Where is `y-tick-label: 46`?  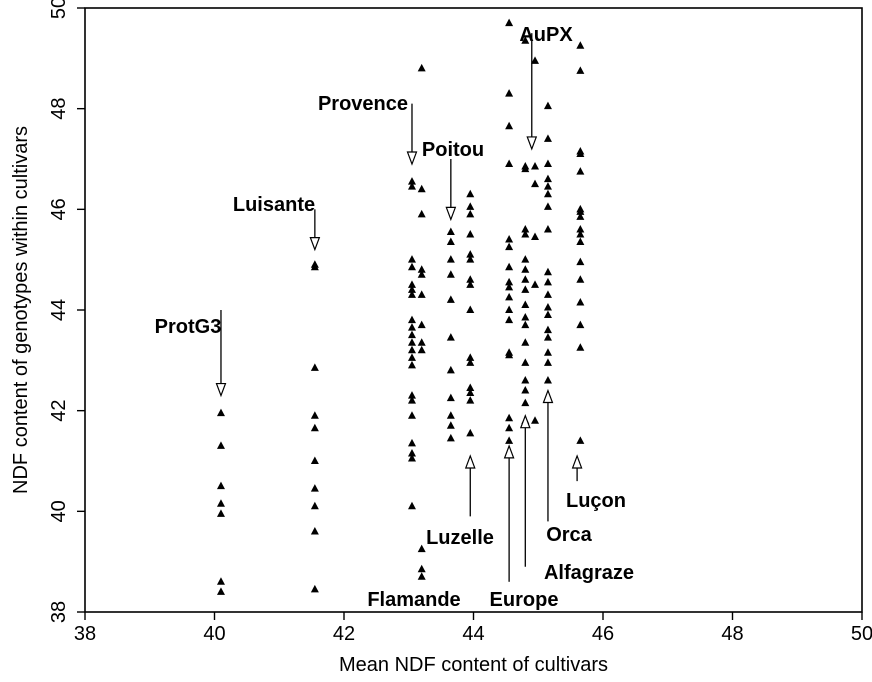
y-tick-label: 46 is located at coordinates (59, 209).